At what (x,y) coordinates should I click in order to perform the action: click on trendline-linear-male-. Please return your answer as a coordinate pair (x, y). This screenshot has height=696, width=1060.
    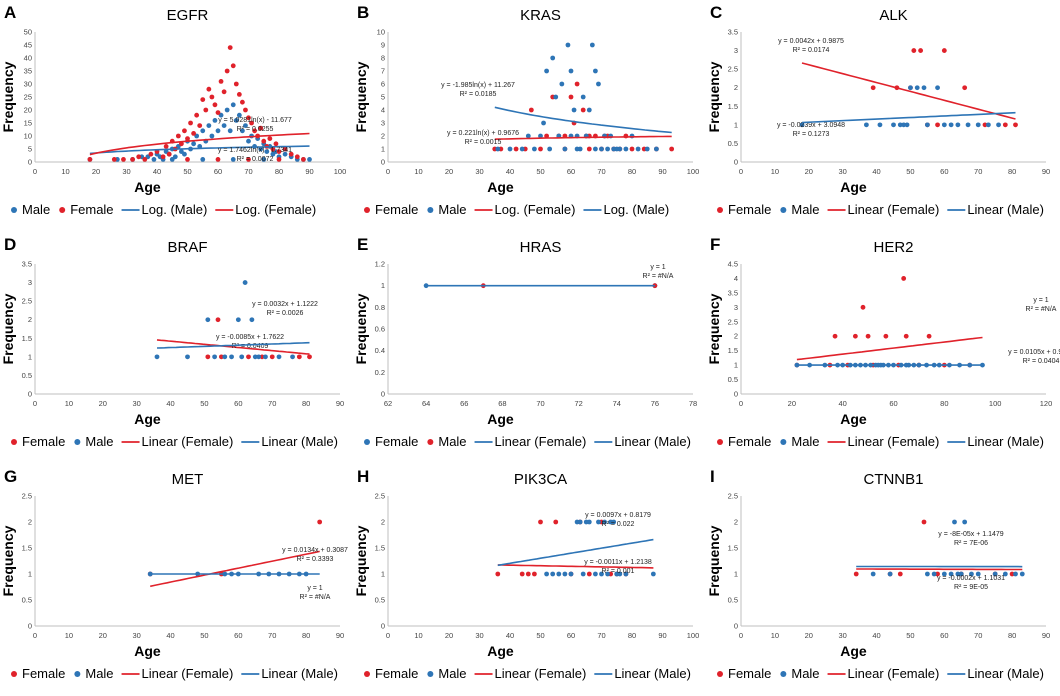
    Looking at the image, I should click on (575, 552).